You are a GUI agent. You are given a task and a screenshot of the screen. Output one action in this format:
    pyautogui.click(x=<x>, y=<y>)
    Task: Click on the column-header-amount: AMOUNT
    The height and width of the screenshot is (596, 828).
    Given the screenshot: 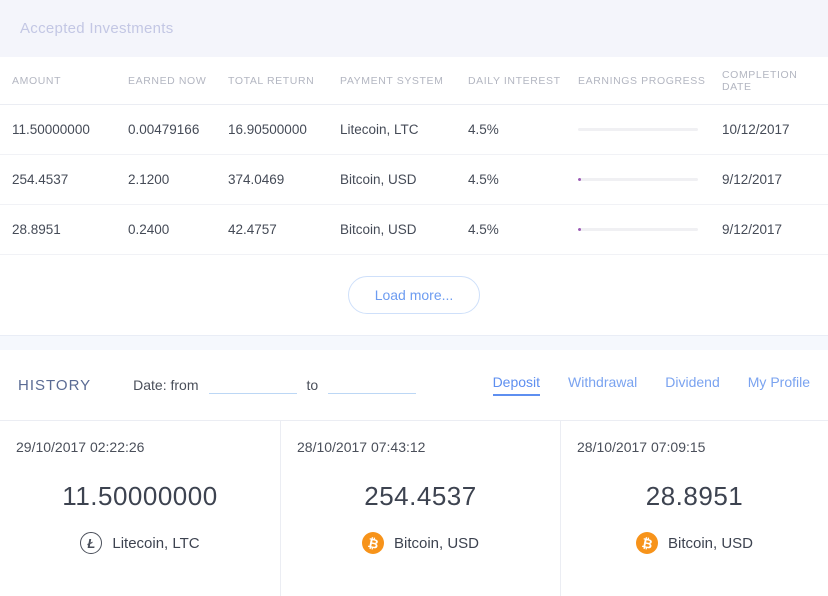 What is the action you would take?
    pyautogui.click(x=37, y=80)
    